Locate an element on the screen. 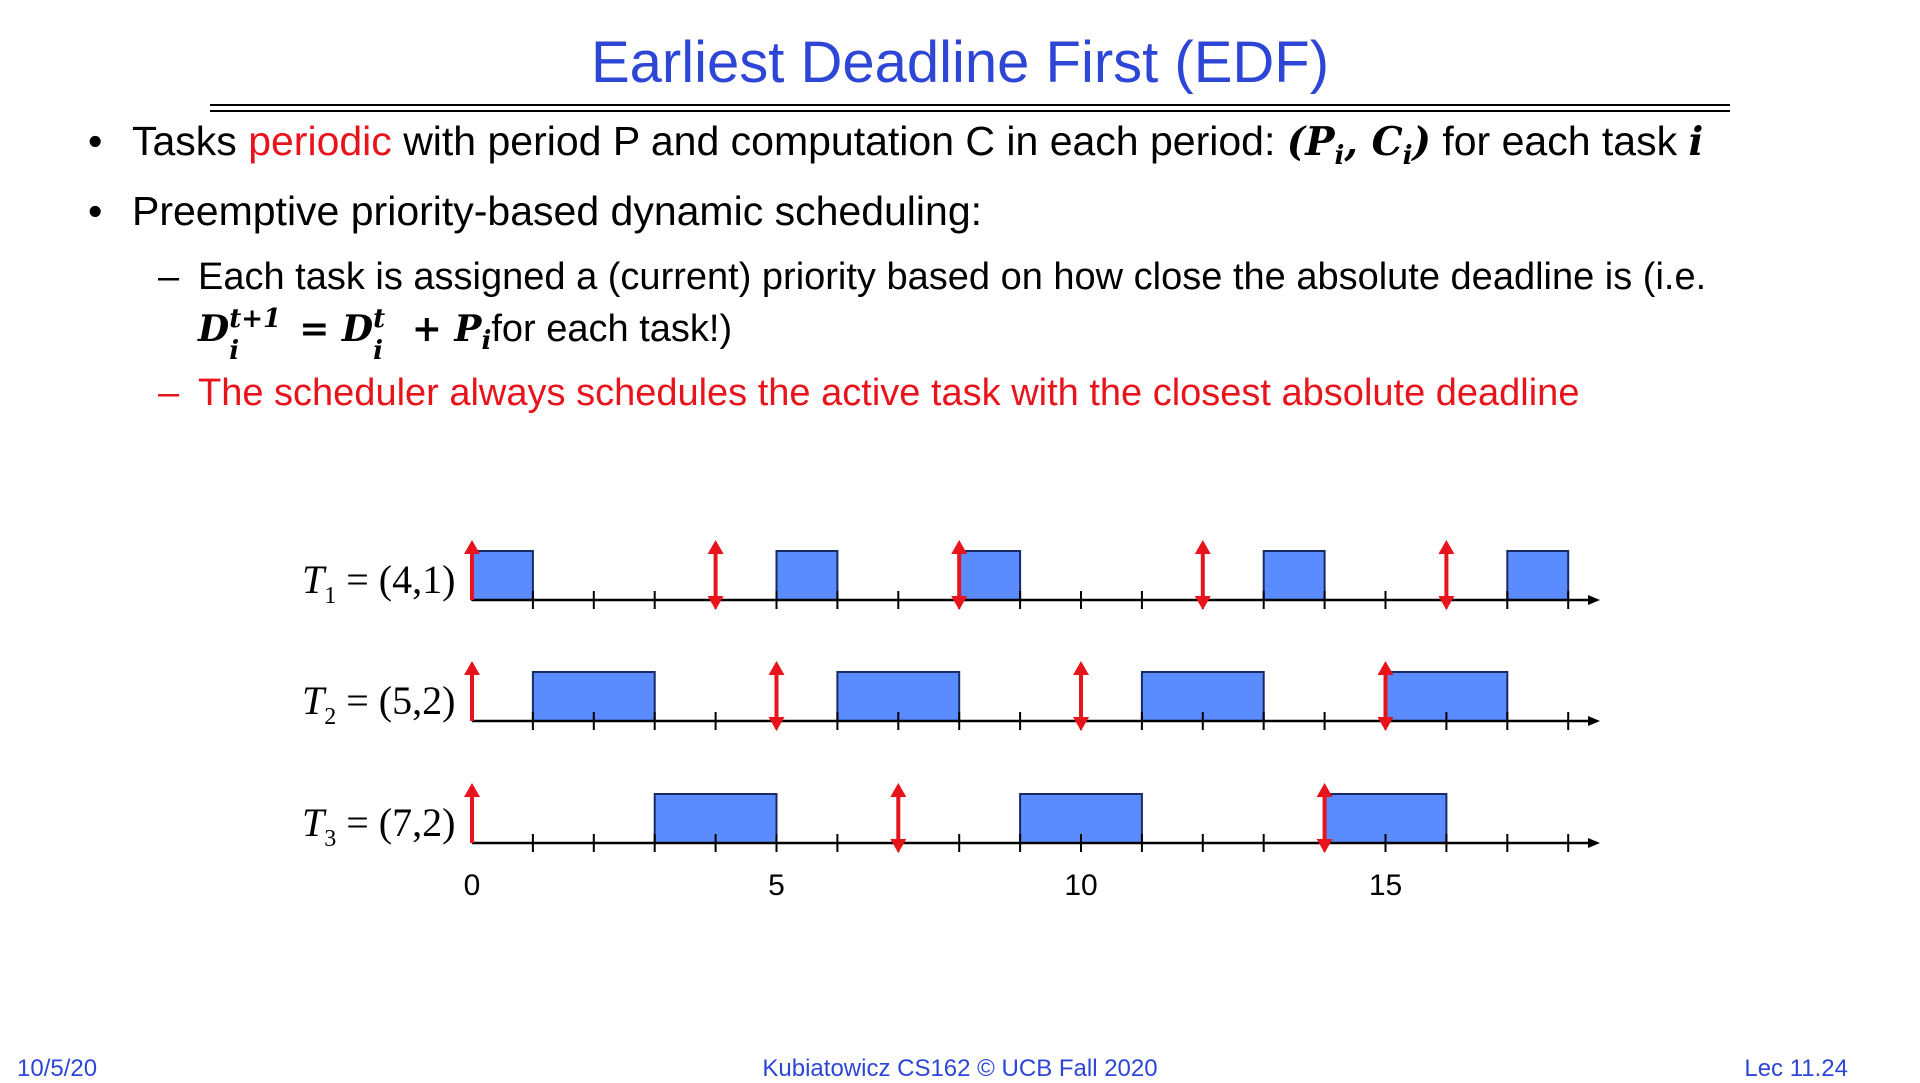 Image resolution: width=1920 pixels, height=1083 pixels. title-rule-bottom is located at coordinates (970, 111).